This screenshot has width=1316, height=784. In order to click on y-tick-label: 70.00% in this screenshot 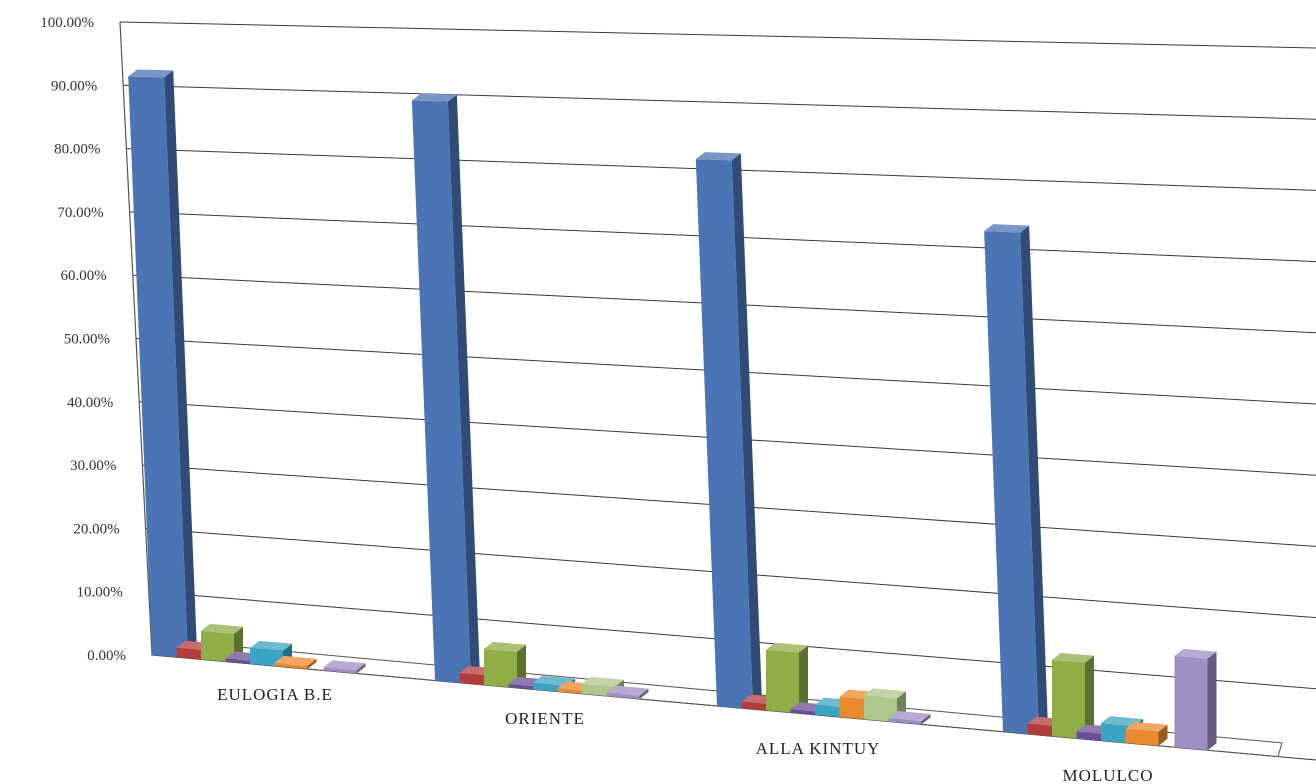, I will do `click(80, 213)`.